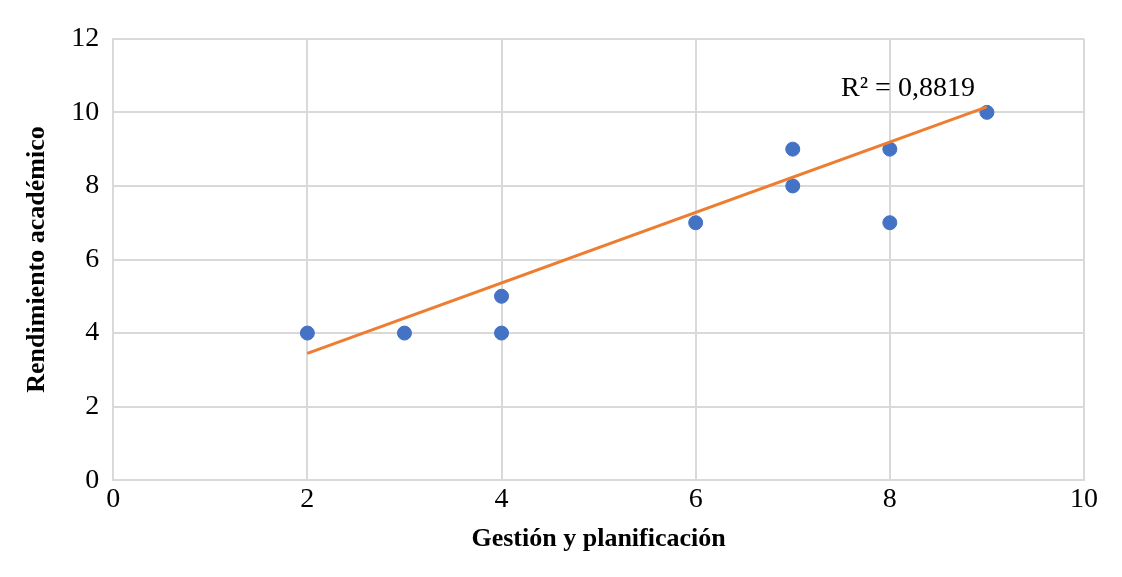  What do you see at coordinates (92, 257) in the screenshot?
I see `y-tick-label: 6` at bounding box center [92, 257].